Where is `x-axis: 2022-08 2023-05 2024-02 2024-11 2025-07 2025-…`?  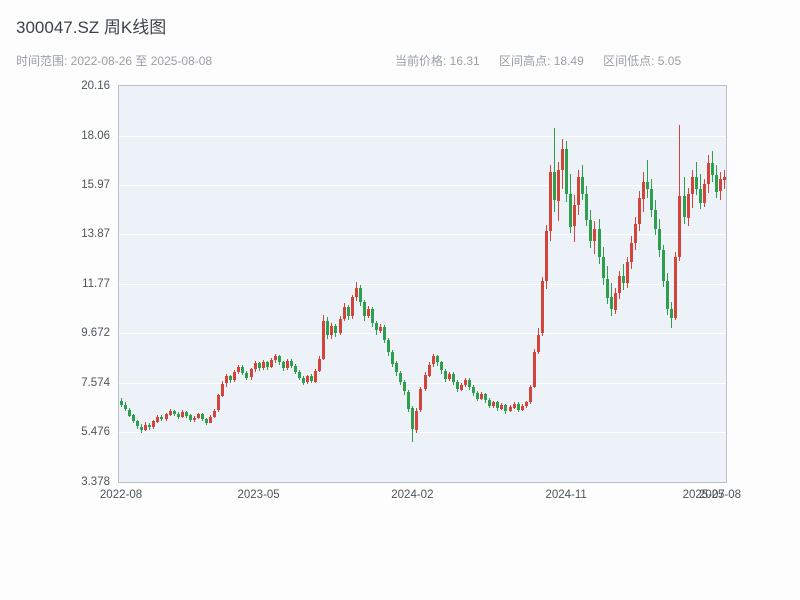
x-axis: 2022-08 2023-05 2024-02 2024-11 2025-07 2025-… is located at coordinates (420, 497).